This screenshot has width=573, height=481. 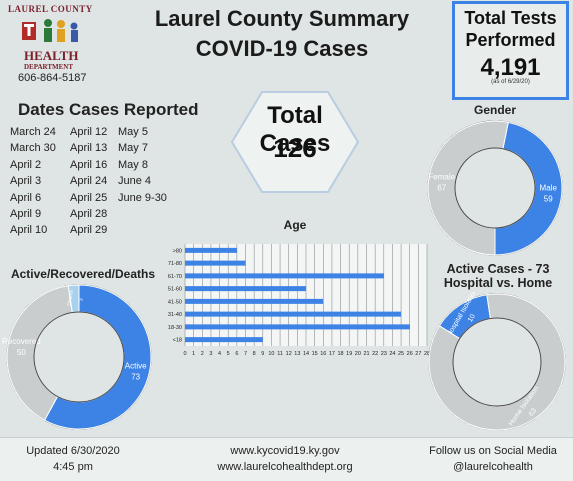 I want to click on x-tick-label: 12, so click(x=289, y=354).